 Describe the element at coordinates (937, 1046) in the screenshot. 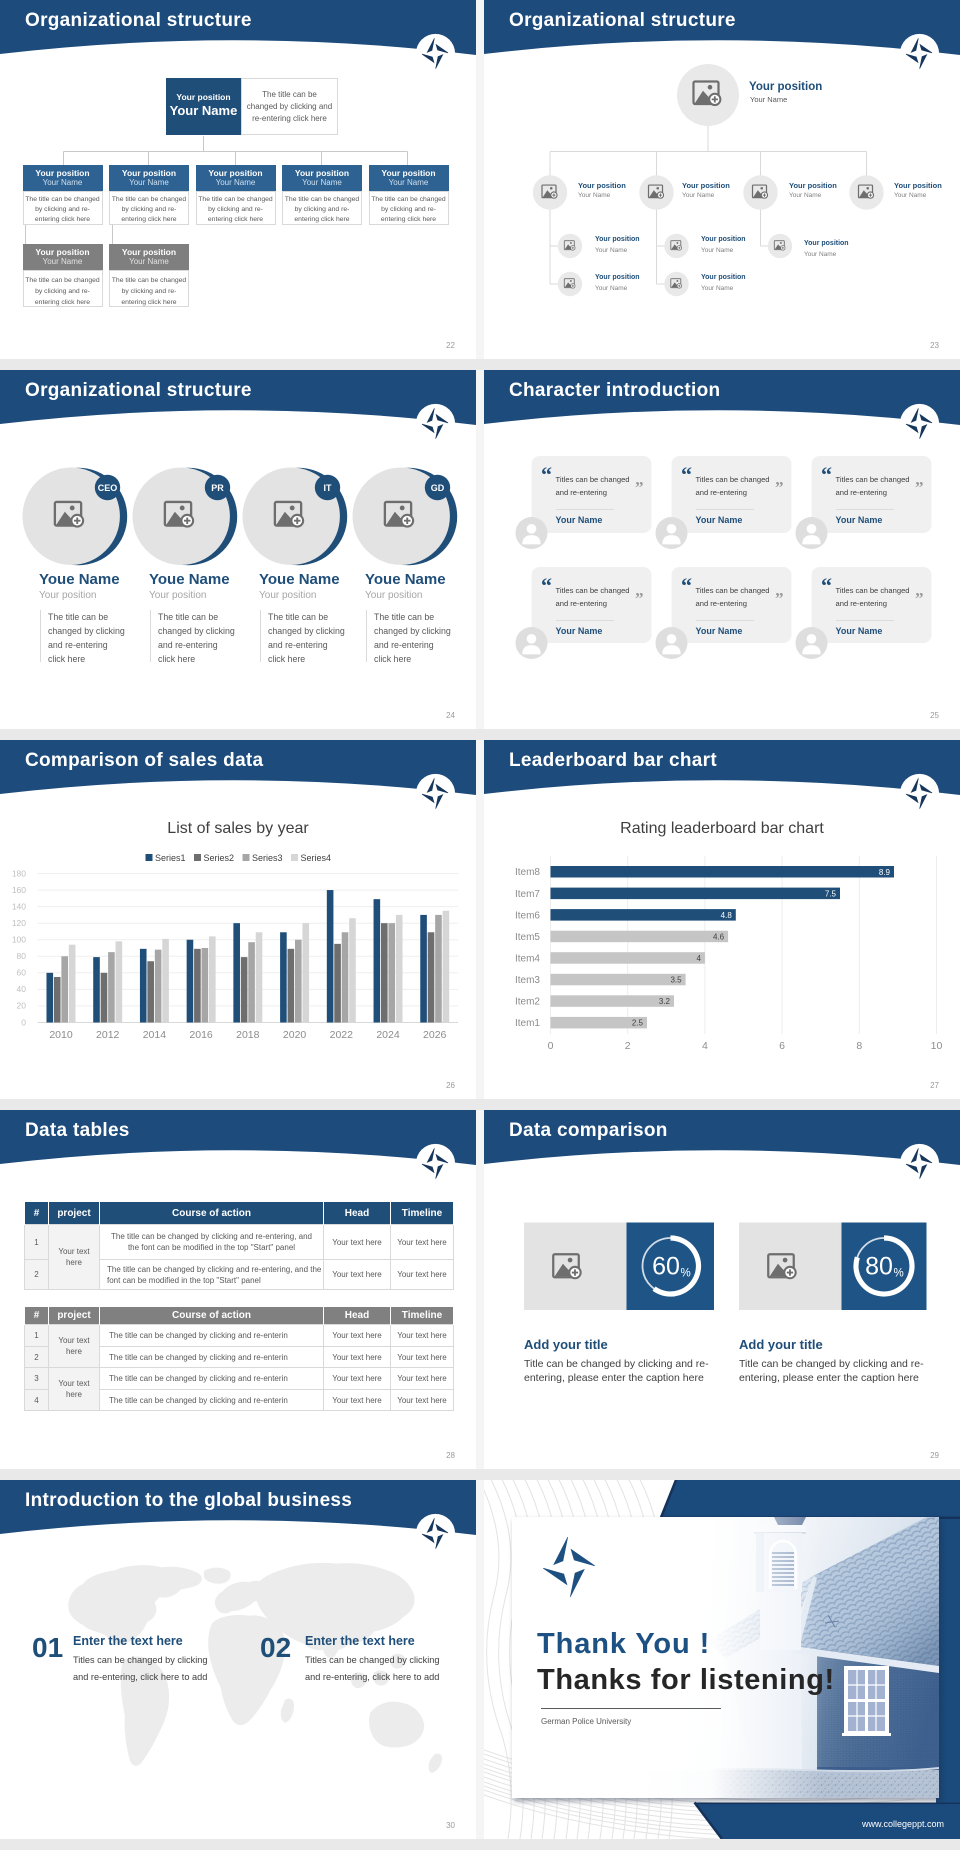

I see `svg-text: 10` at that location.